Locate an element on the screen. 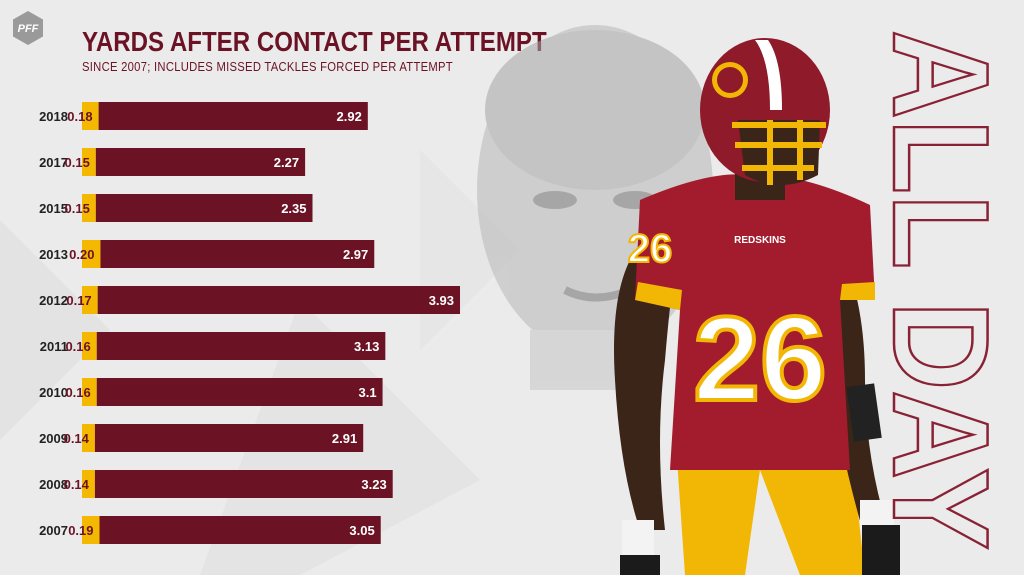 Image resolution: width=1024 pixels, height=575 pixels. maroon-bar-value: 2.35 is located at coordinates (293, 208).